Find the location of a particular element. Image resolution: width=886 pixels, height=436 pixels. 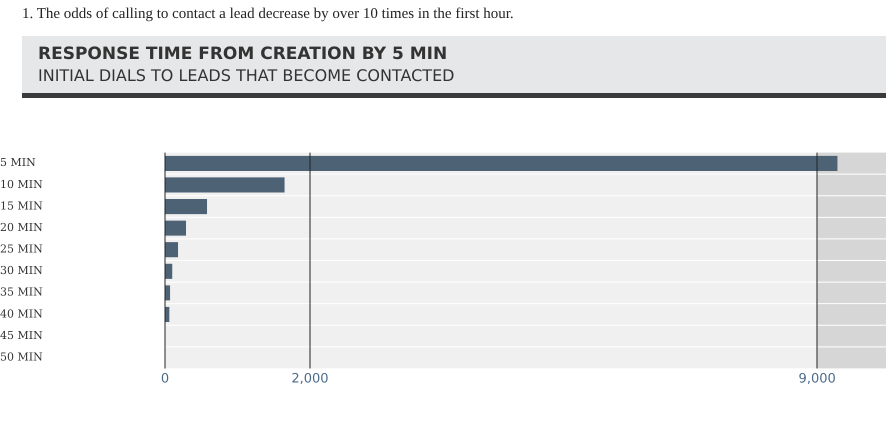

y-tick-label: 5 MIN is located at coordinates (18, 163).